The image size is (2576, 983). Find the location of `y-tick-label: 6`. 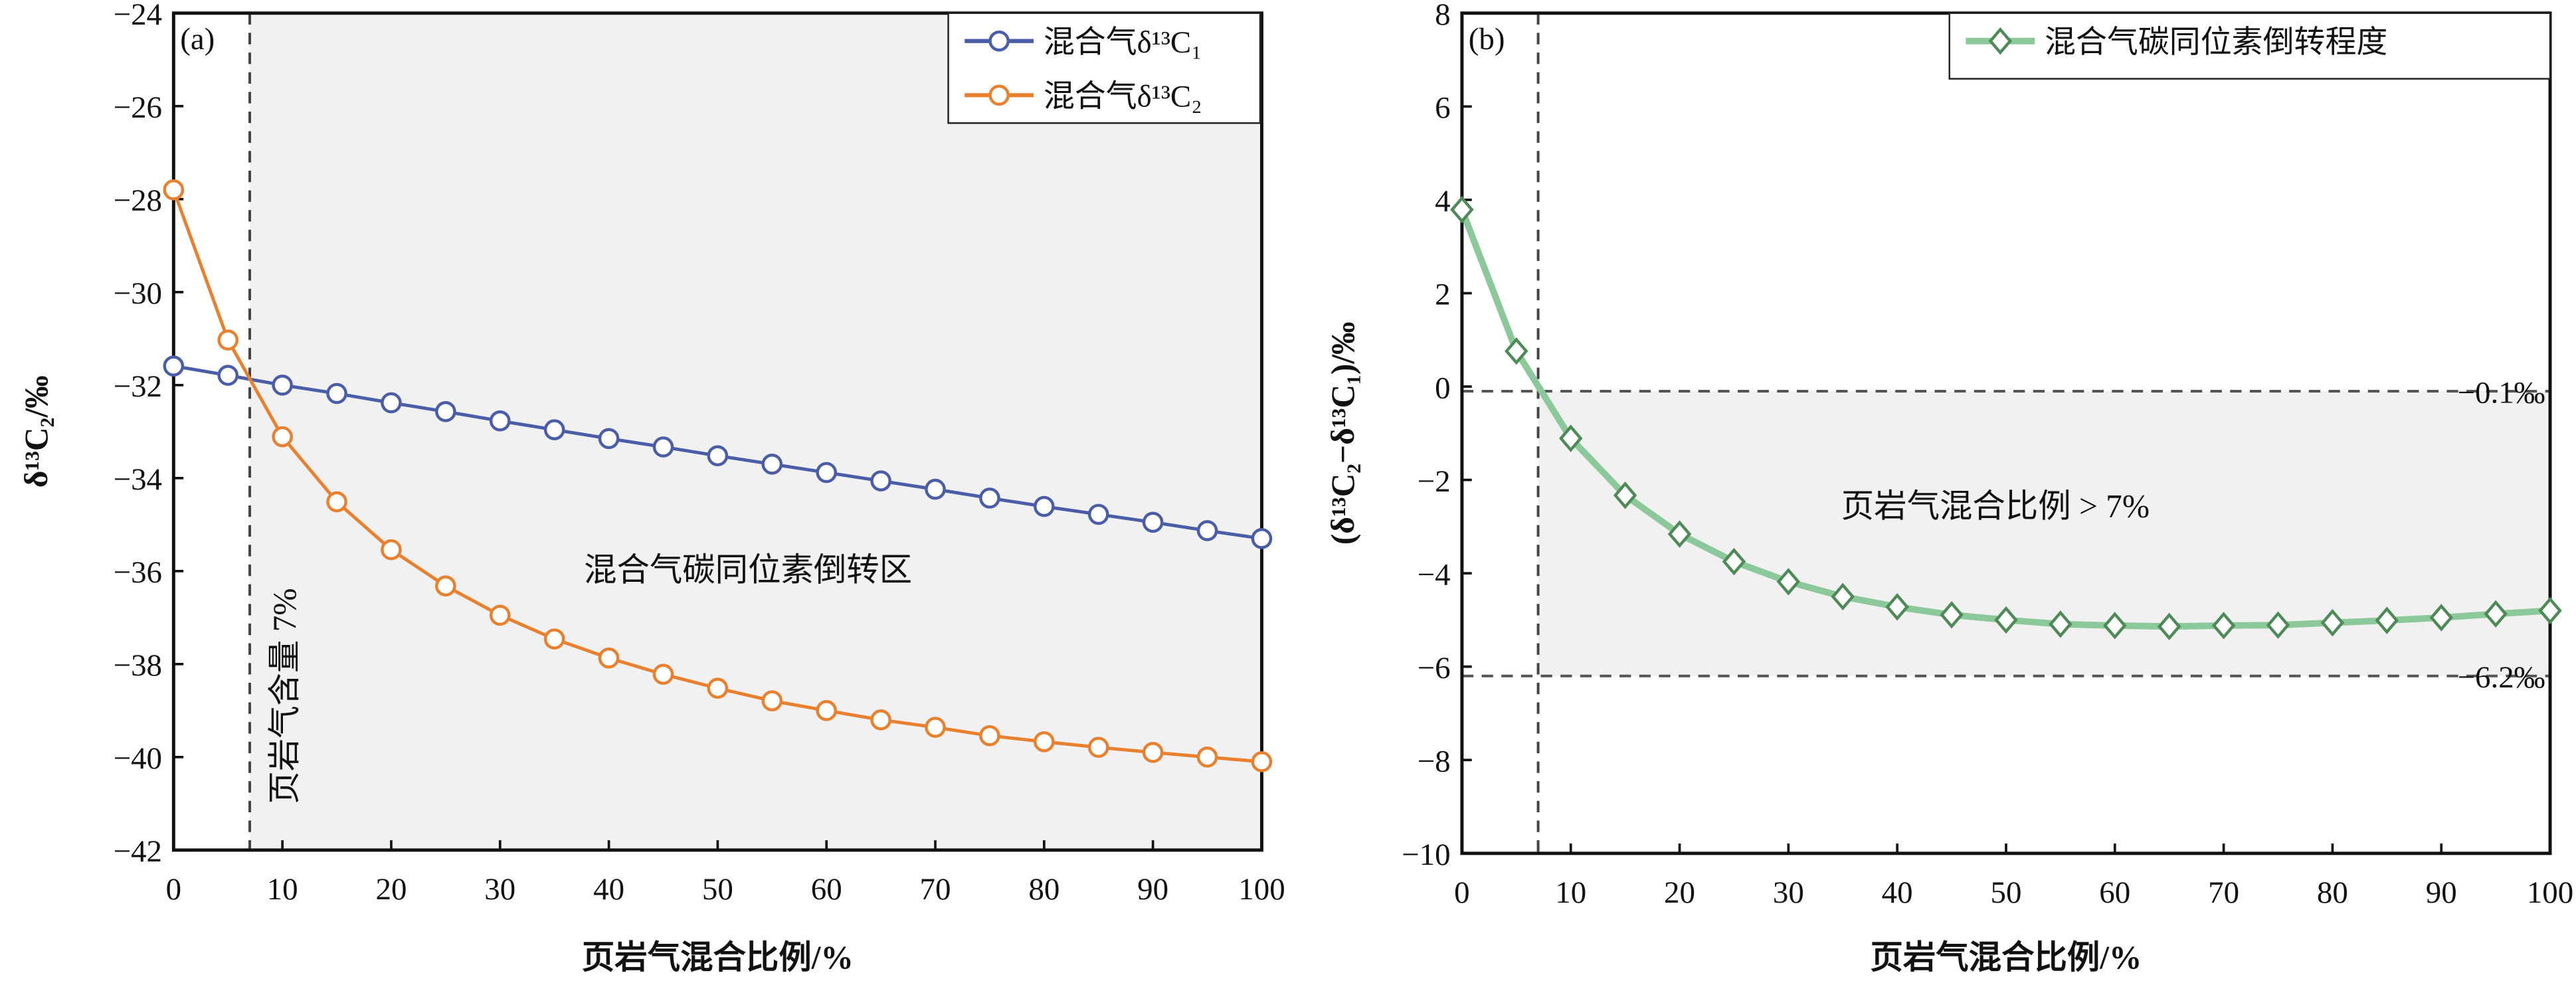

y-tick-label: 6 is located at coordinates (1442, 109).